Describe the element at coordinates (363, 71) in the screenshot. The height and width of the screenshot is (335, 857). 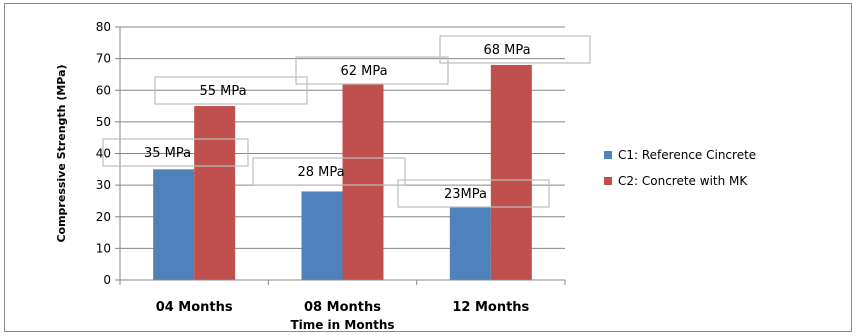
I see `data-label: 62 MPa` at that location.